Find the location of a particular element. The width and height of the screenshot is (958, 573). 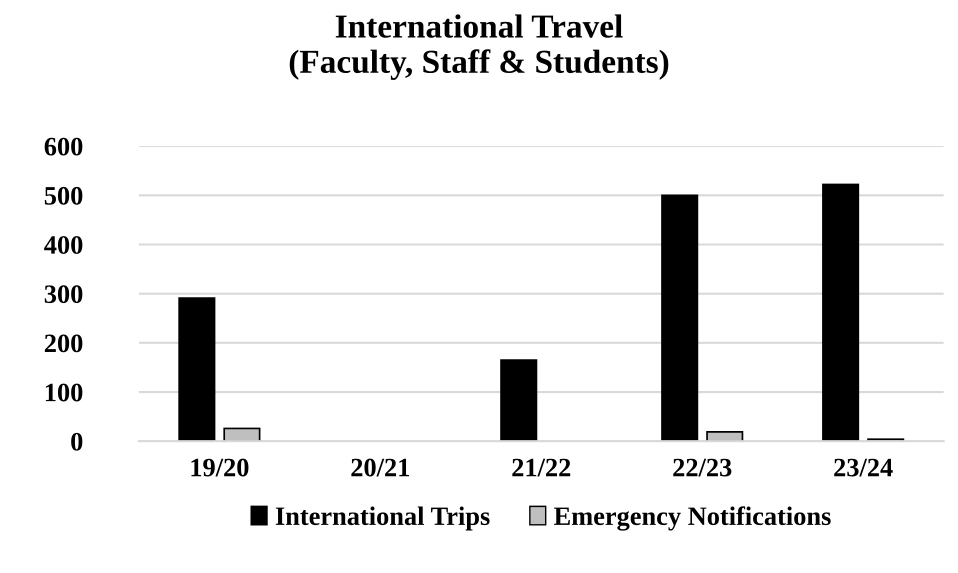

legend-label: Emergency Notifications is located at coordinates (692, 518).